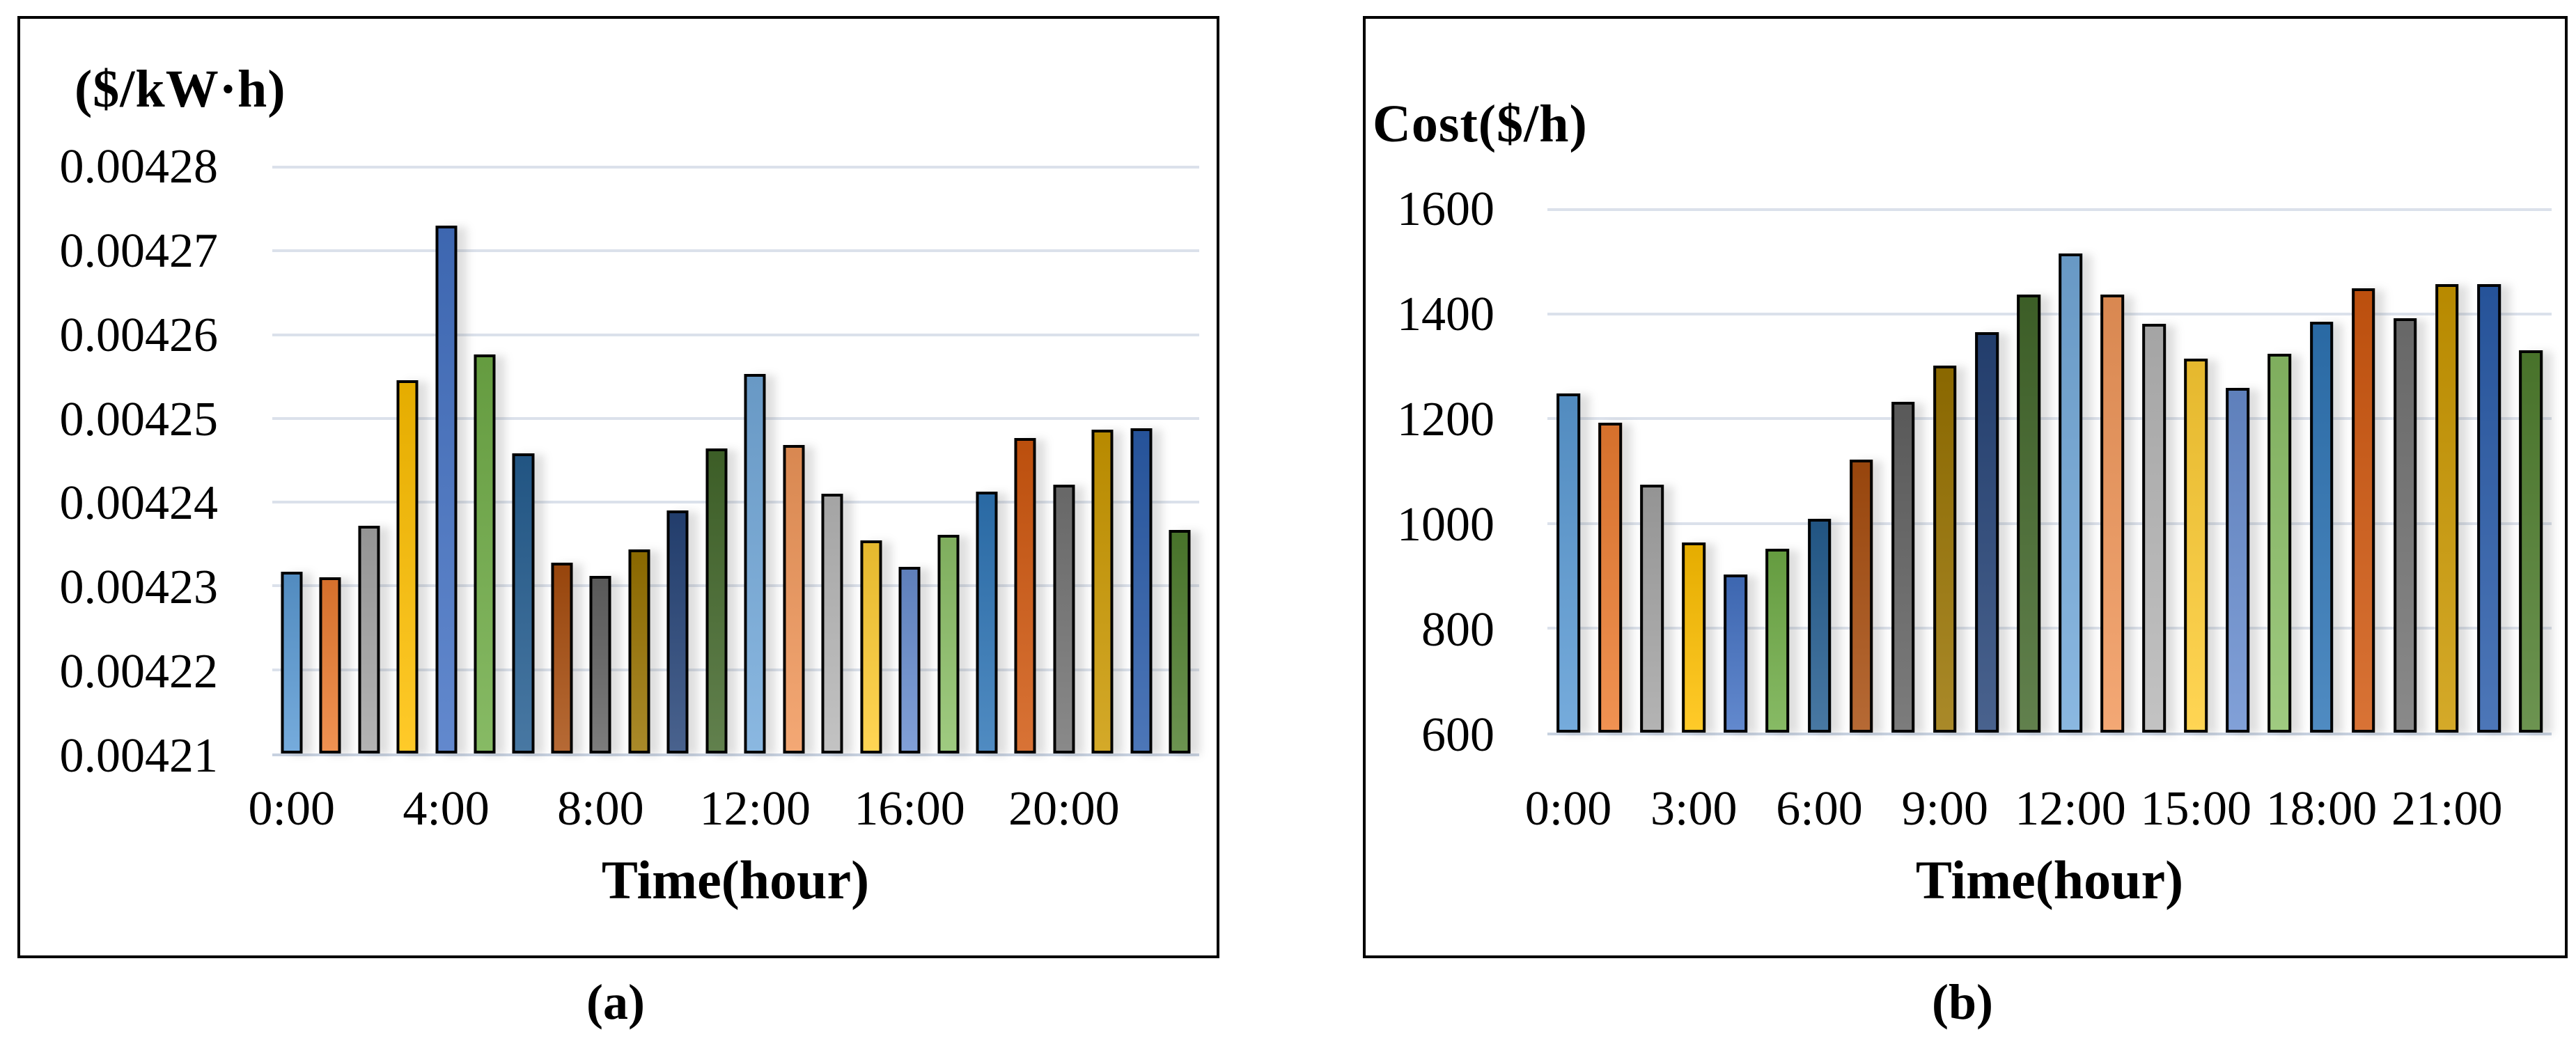  Describe the element at coordinates (1064, 809) in the screenshot. I see `x-tick-label: 20:00` at that location.